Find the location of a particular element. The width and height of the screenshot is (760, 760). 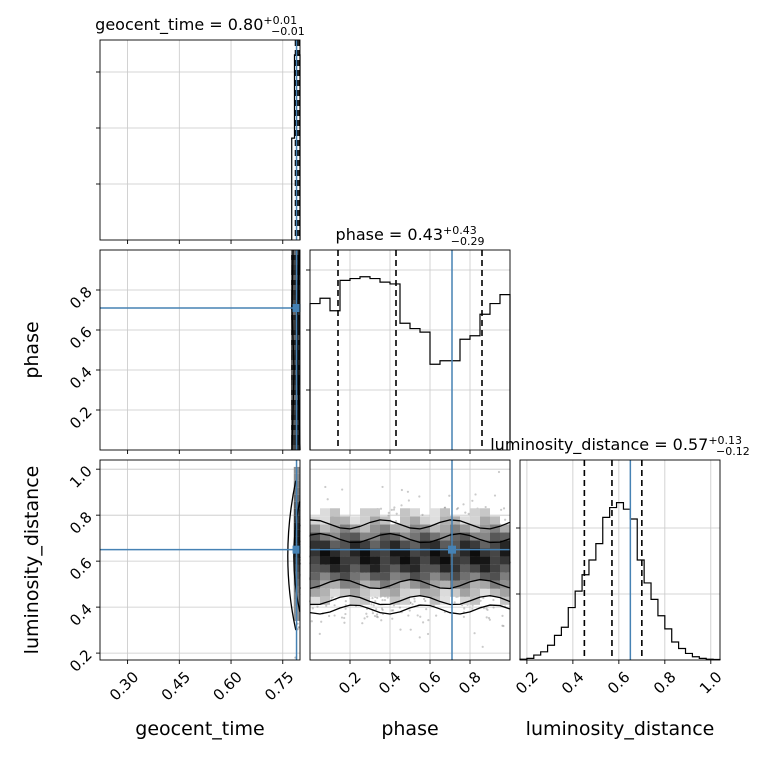

truth-marker is located at coordinates (452, 549).